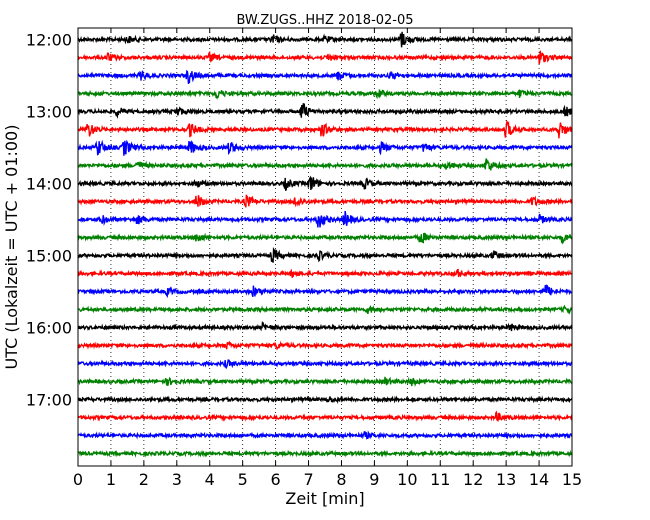  What do you see at coordinates (325, 94) in the screenshot?
I see `trace-12:45` at bounding box center [325, 94].